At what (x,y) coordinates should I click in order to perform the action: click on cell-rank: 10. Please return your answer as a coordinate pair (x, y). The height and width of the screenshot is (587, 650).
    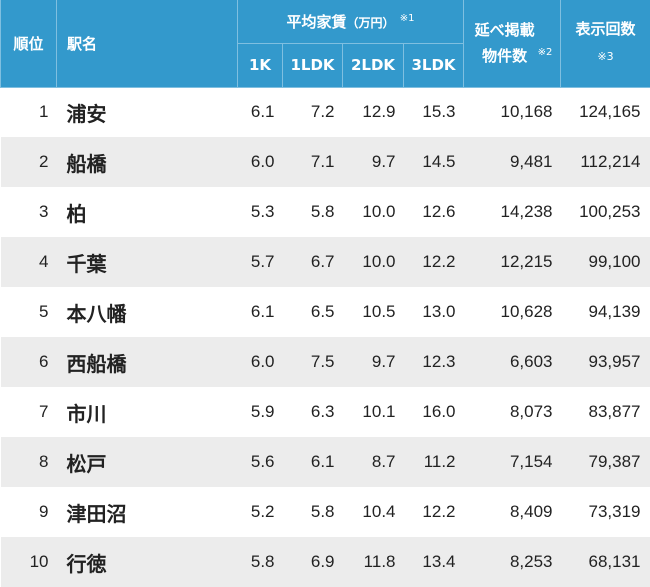
    Looking at the image, I should click on (28, 562).